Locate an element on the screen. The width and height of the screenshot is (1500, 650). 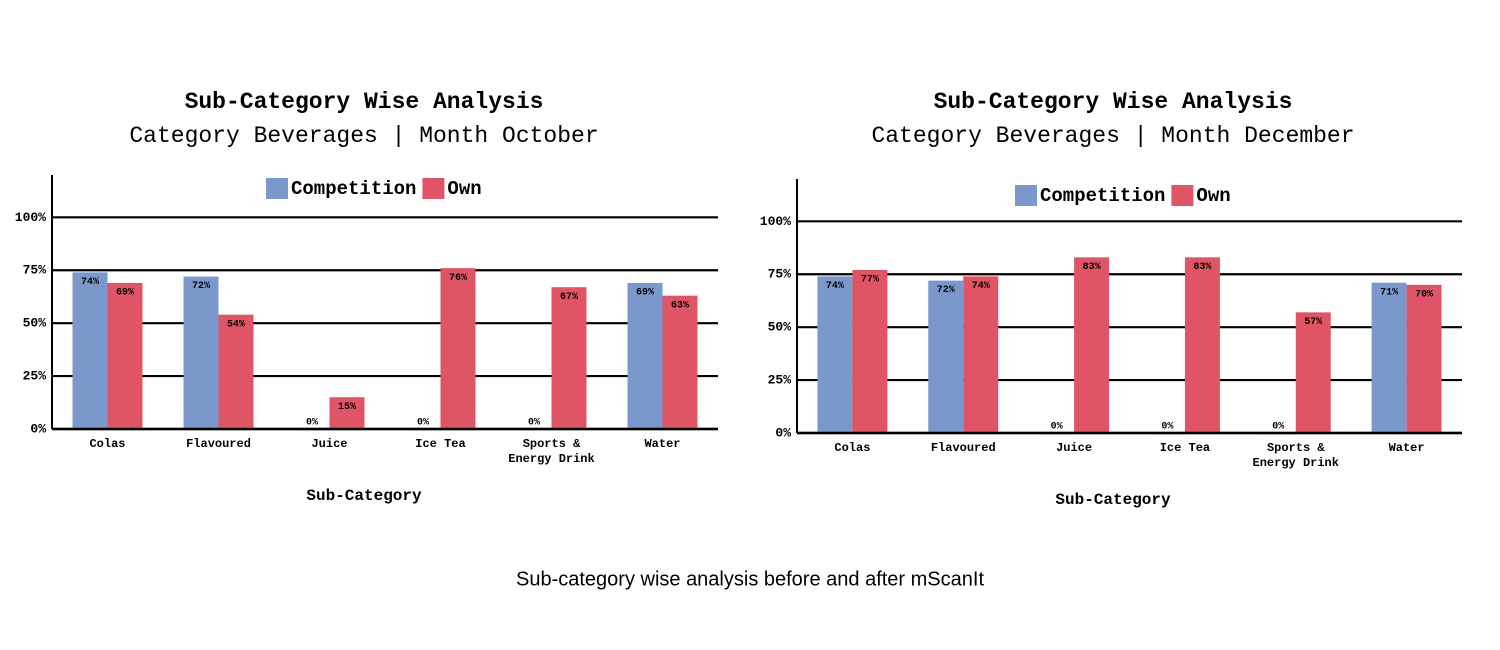
chart-subtitle: Category Beverages | Month October is located at coordinates (363, 136).